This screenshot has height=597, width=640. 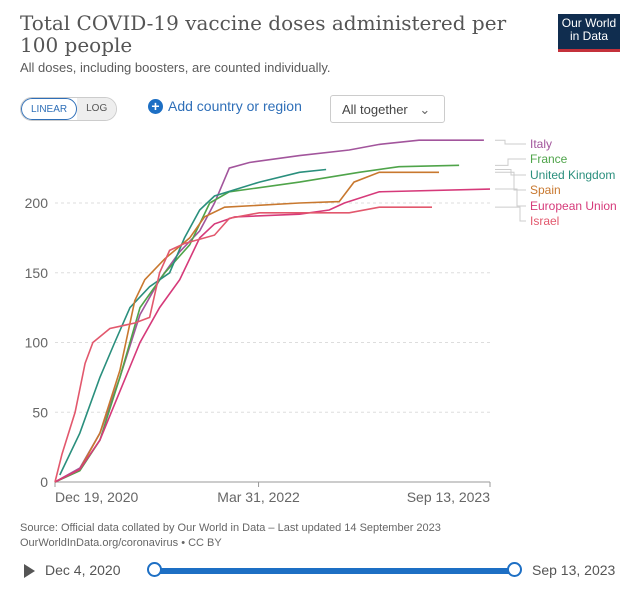 What do you see at coordinates (40, 412) in the screenshot?
I see `y-tick-label: 50` at bounding box center [40, 412].